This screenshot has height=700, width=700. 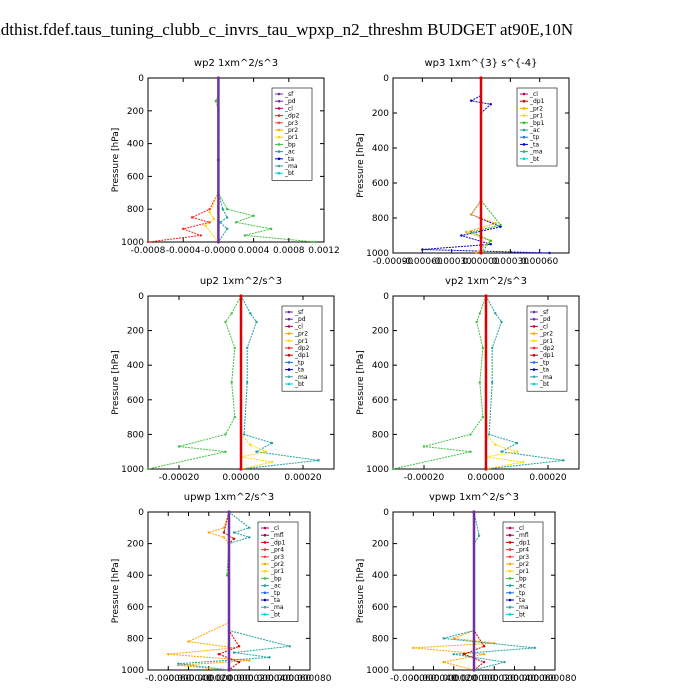 I want to click on legend-label: _pd, so click(x=290, y=101).